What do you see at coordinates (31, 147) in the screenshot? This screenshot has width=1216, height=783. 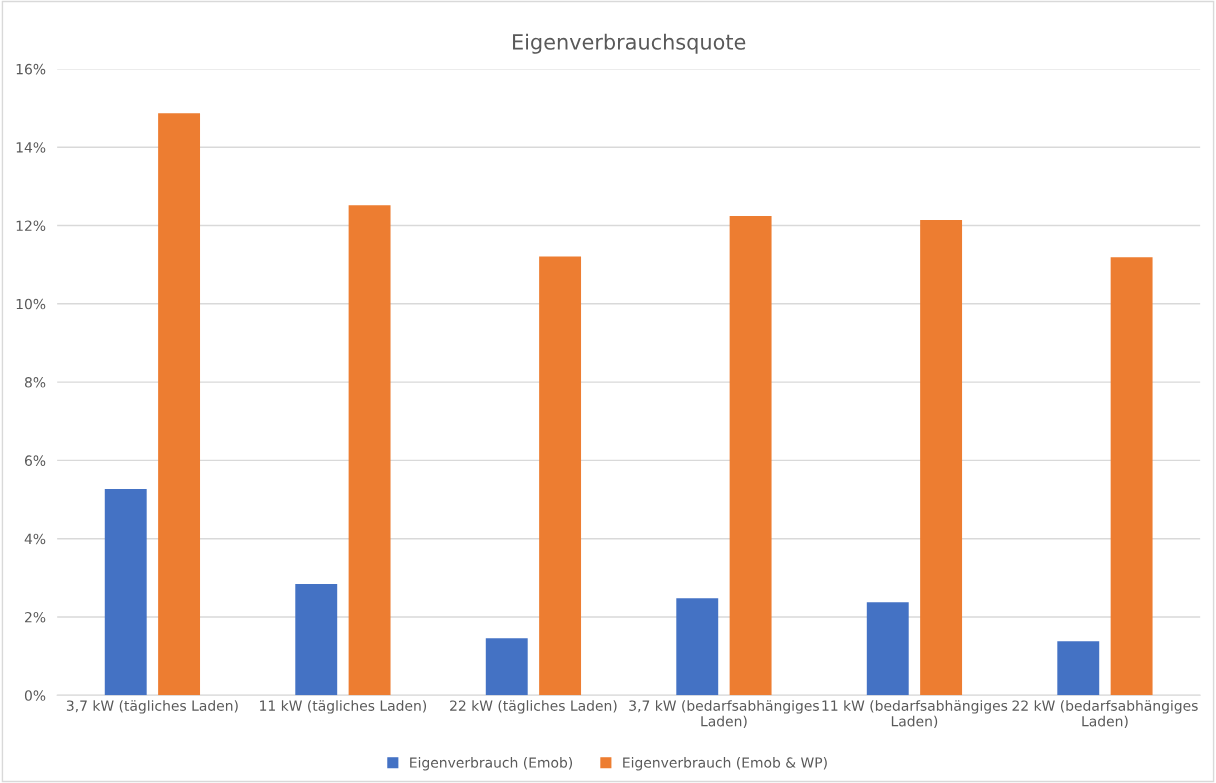 I see `y-tick-label: 14%` at bounding box center [31, 147].